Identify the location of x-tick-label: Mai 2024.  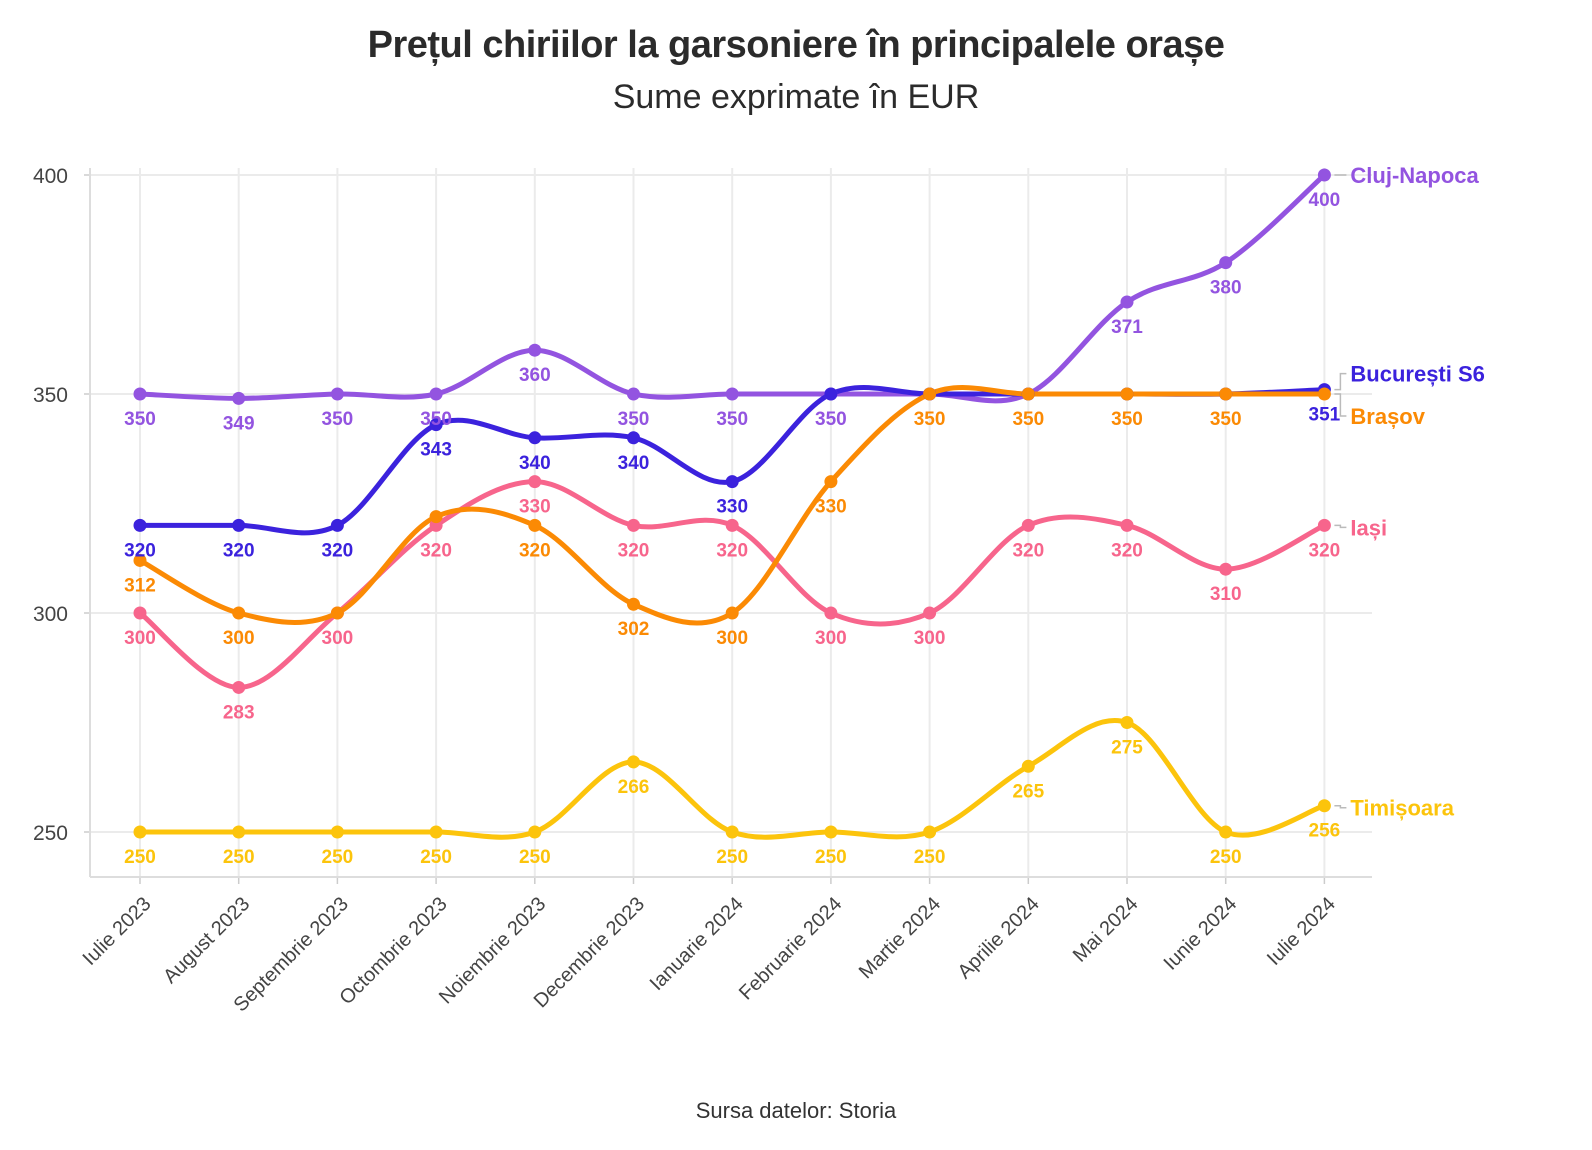
(1106, 930).